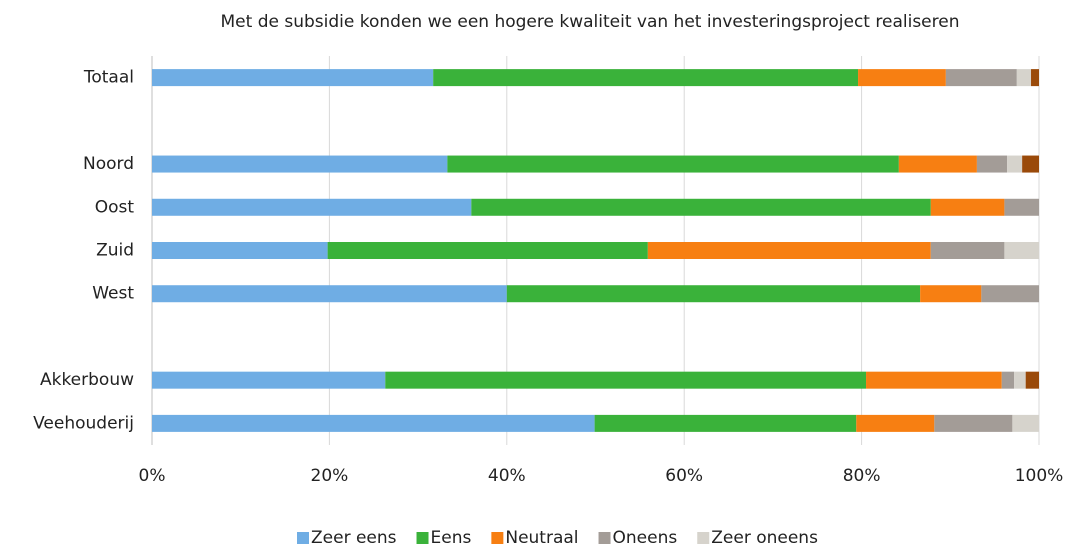 The width and height of the screenshot is (1071, 547). What do you see at coordinates (330, 476) in the screenshot?
I see `x-tick-label: 20%` at bounding box center [330, 476].